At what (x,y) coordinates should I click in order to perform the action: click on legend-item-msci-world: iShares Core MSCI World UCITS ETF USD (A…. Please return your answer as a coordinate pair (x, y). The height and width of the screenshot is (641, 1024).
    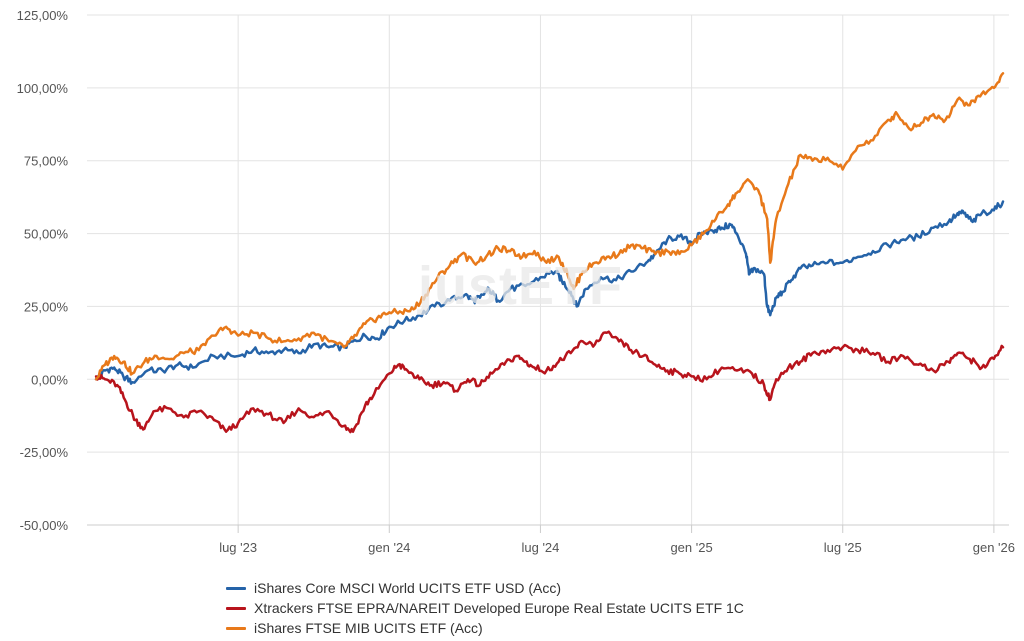
    Looking at the image, I should click on (485, 588).